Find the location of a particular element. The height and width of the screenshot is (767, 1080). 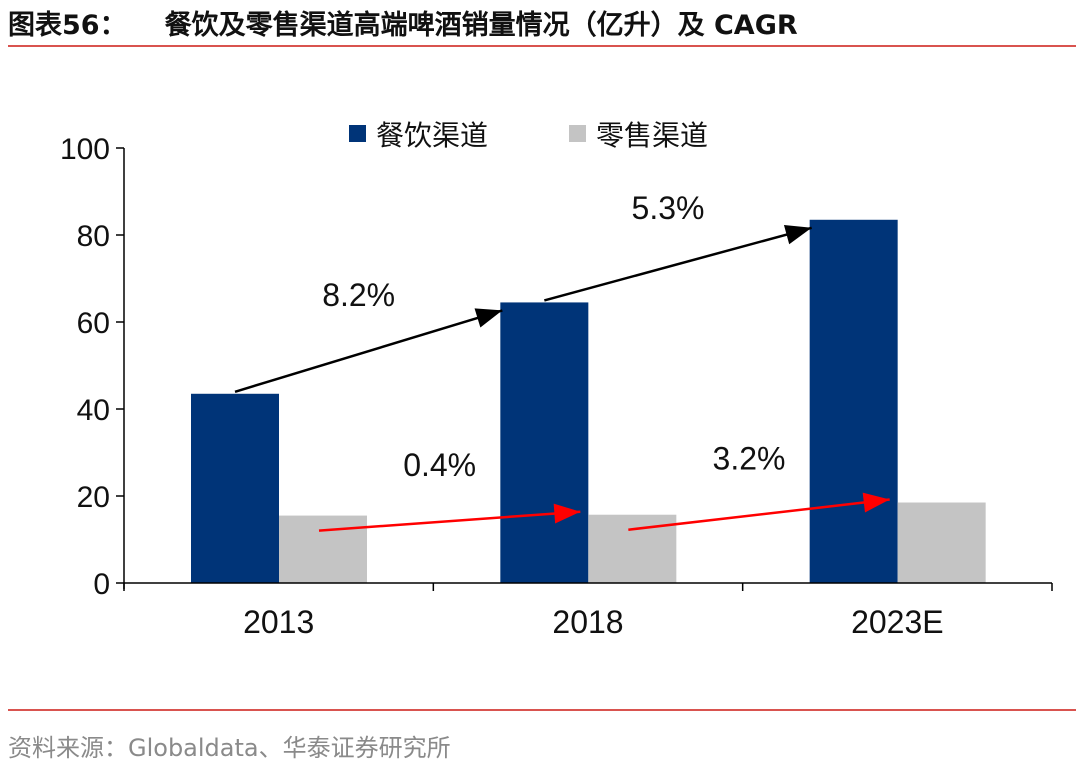

bar-catering-2023e is located at coordinates (853, 401).